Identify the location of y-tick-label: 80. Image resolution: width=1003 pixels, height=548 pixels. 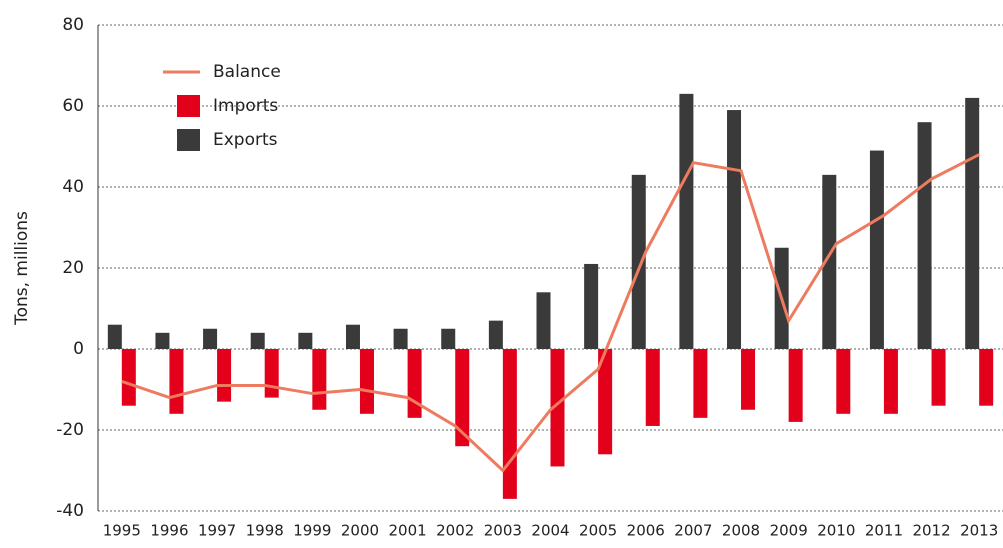
(73, 25).